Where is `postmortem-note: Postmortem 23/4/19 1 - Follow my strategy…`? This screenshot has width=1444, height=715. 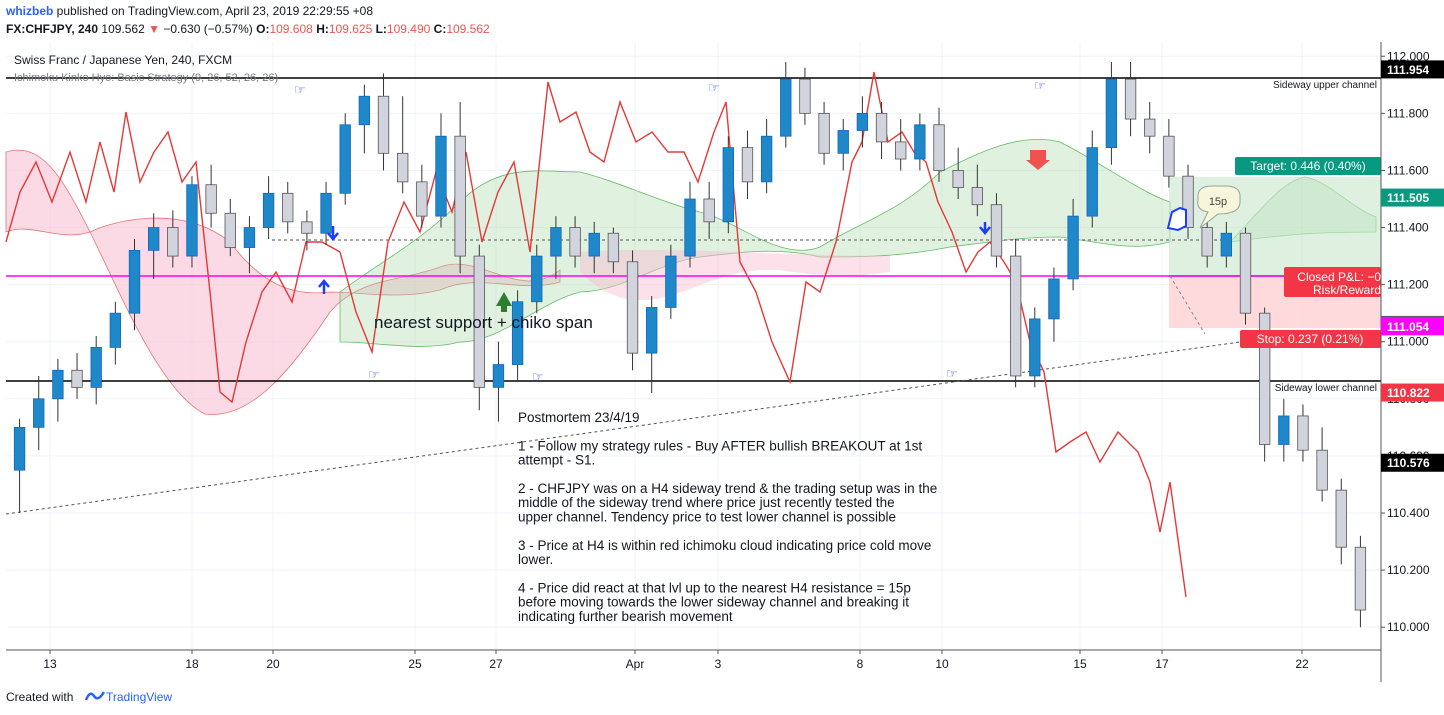 postmortem-note: Postmortem 23/4/19 1 - Follow my strategy… is located at coordinates (727, 517).